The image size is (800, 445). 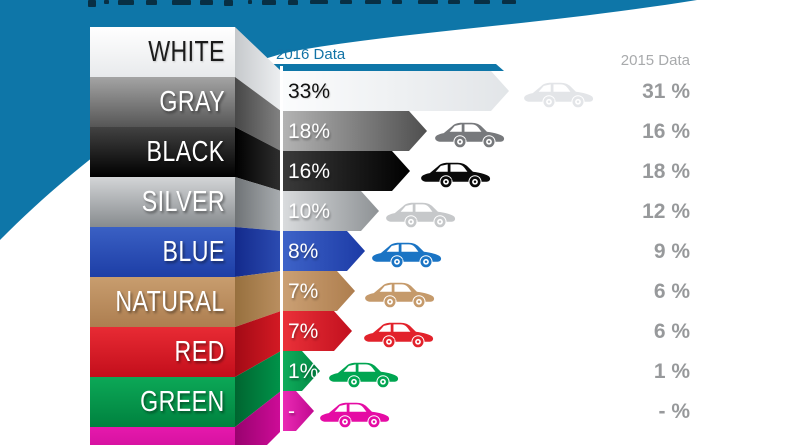 I want to click on pct-2015-value: 1 %, so click(x=671, y=371).